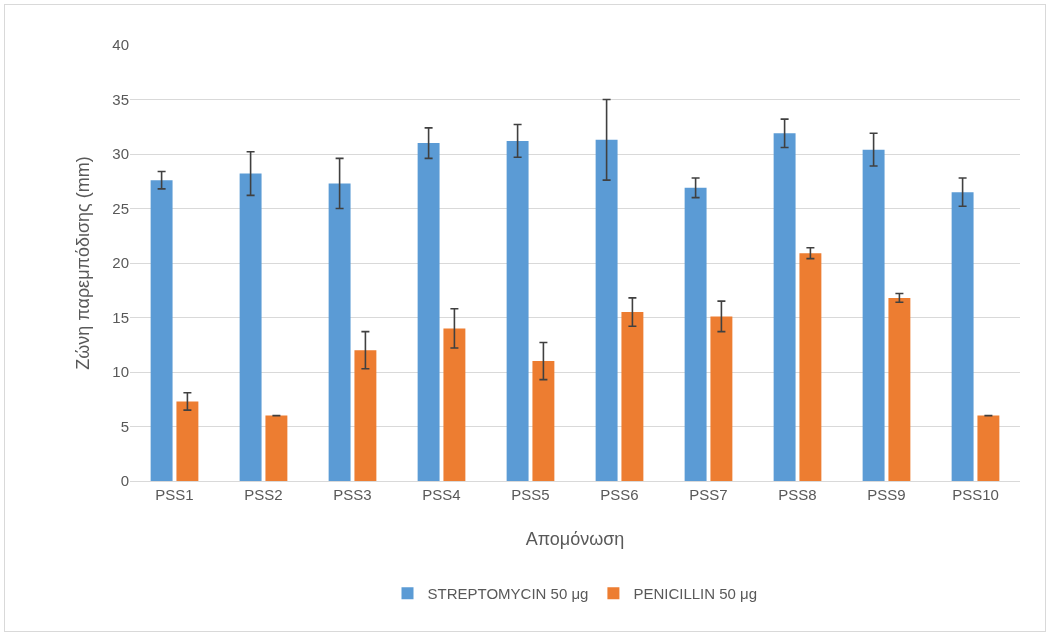 Image resolution: width=1052 pixels, height=636 pixels. What do you see at coordinates (174, 494) in the screenshot?
I see `x-tick-label: PSS1` at bounding box center [174, 494].